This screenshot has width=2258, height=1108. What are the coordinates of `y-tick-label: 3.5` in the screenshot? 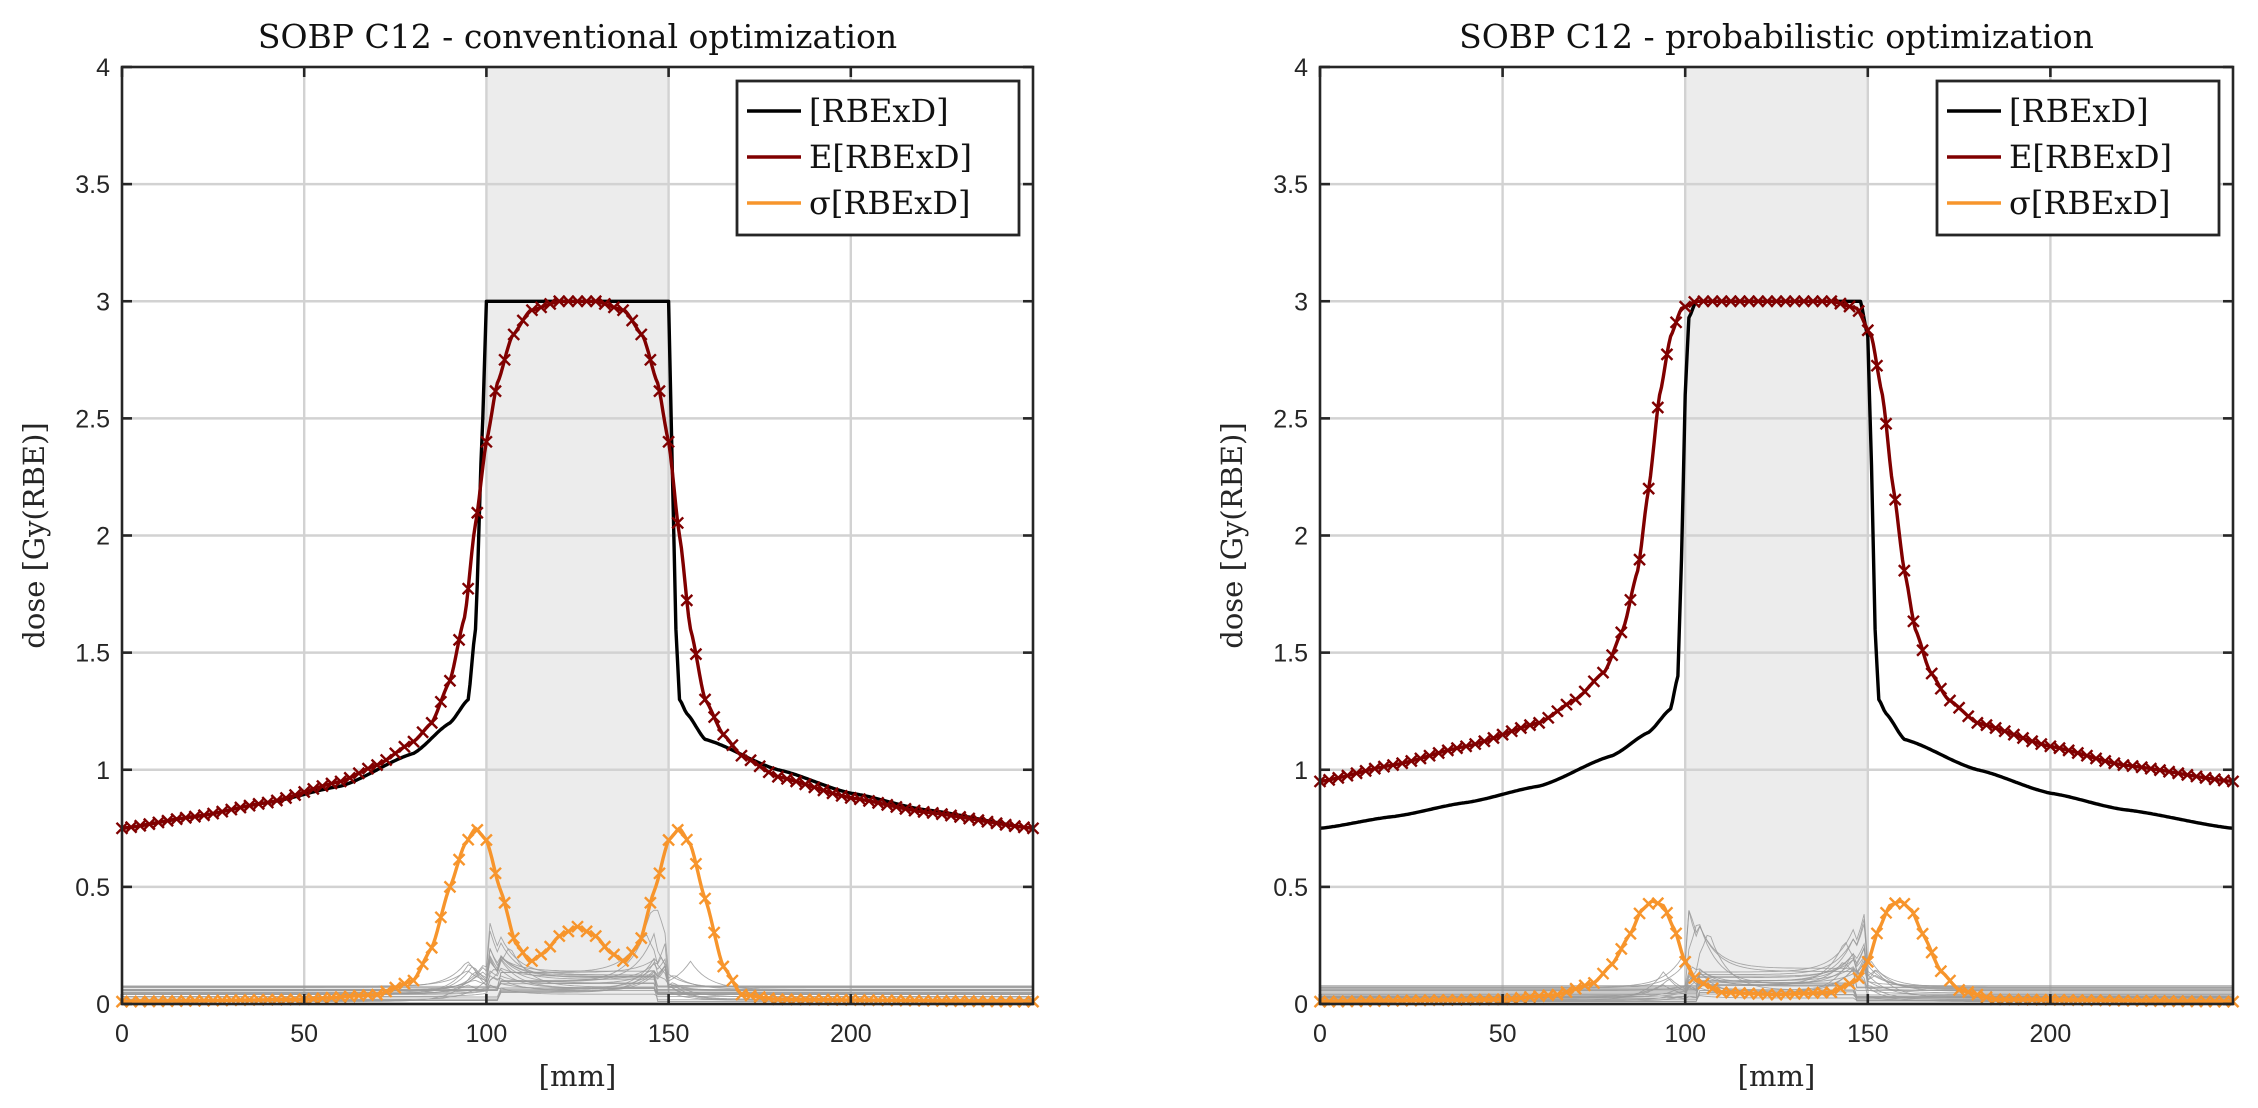 It's located at (1290, 185).